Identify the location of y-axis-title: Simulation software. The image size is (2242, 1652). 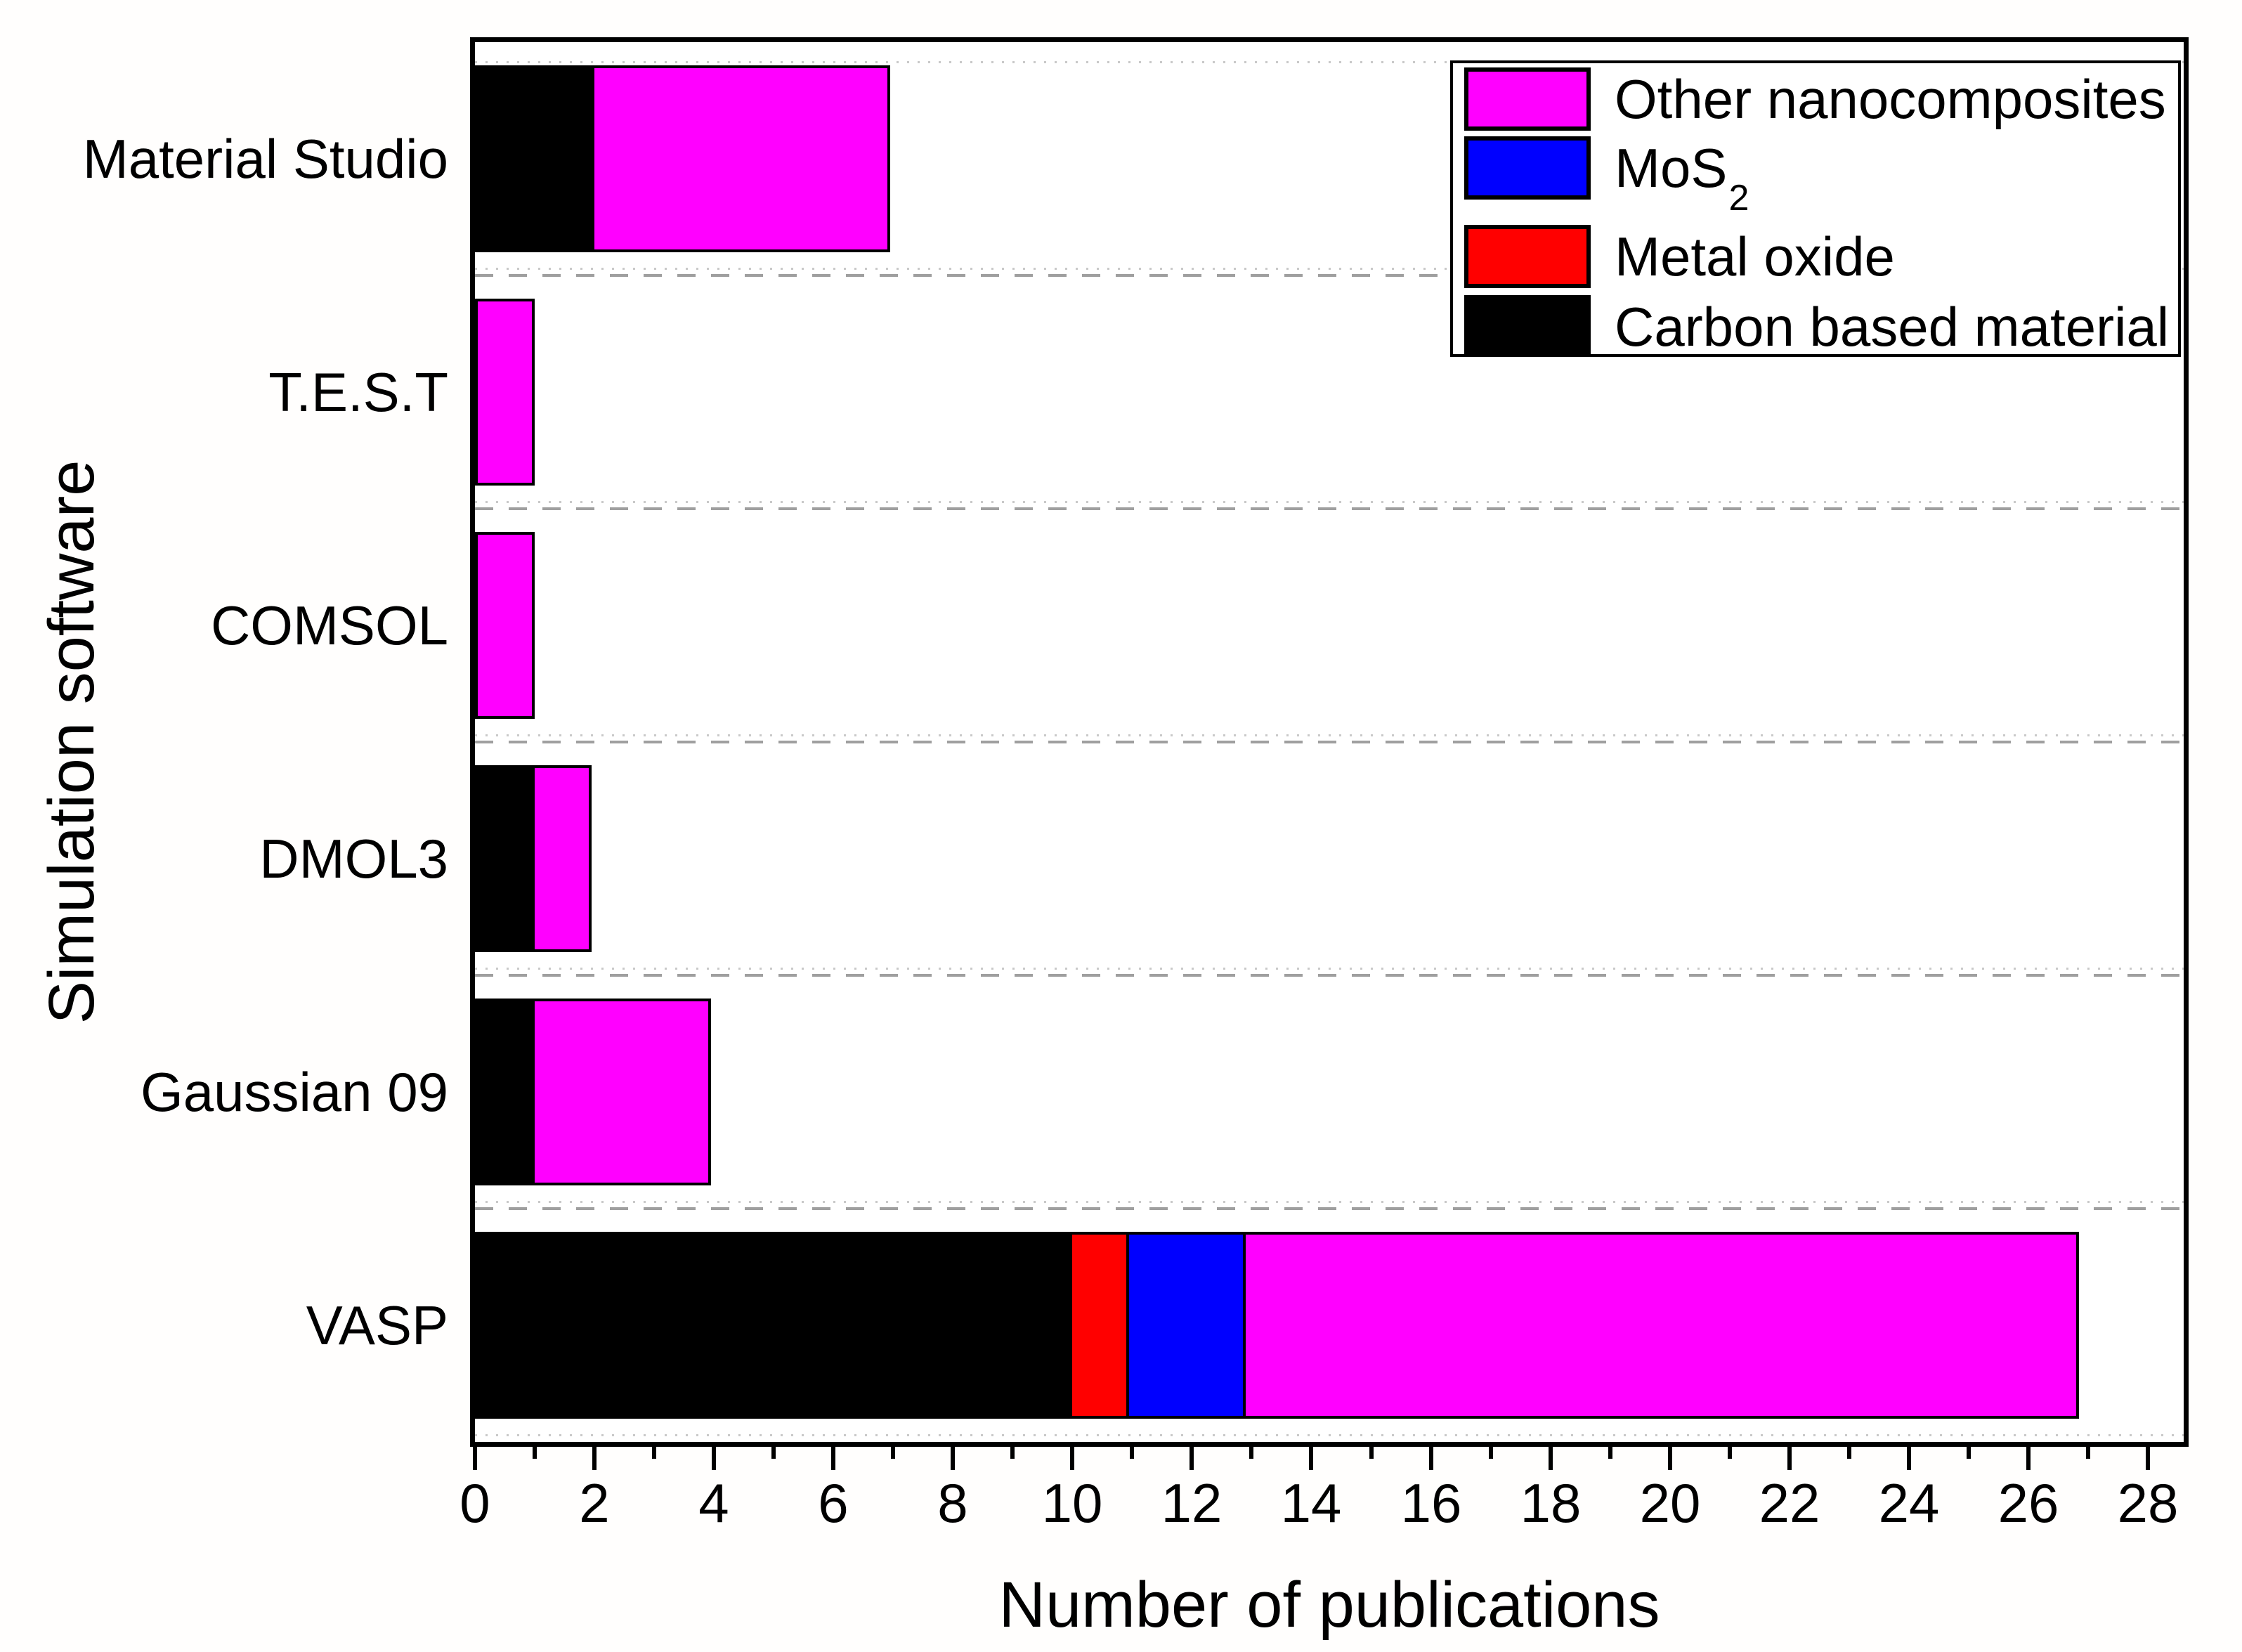
(71, 742).